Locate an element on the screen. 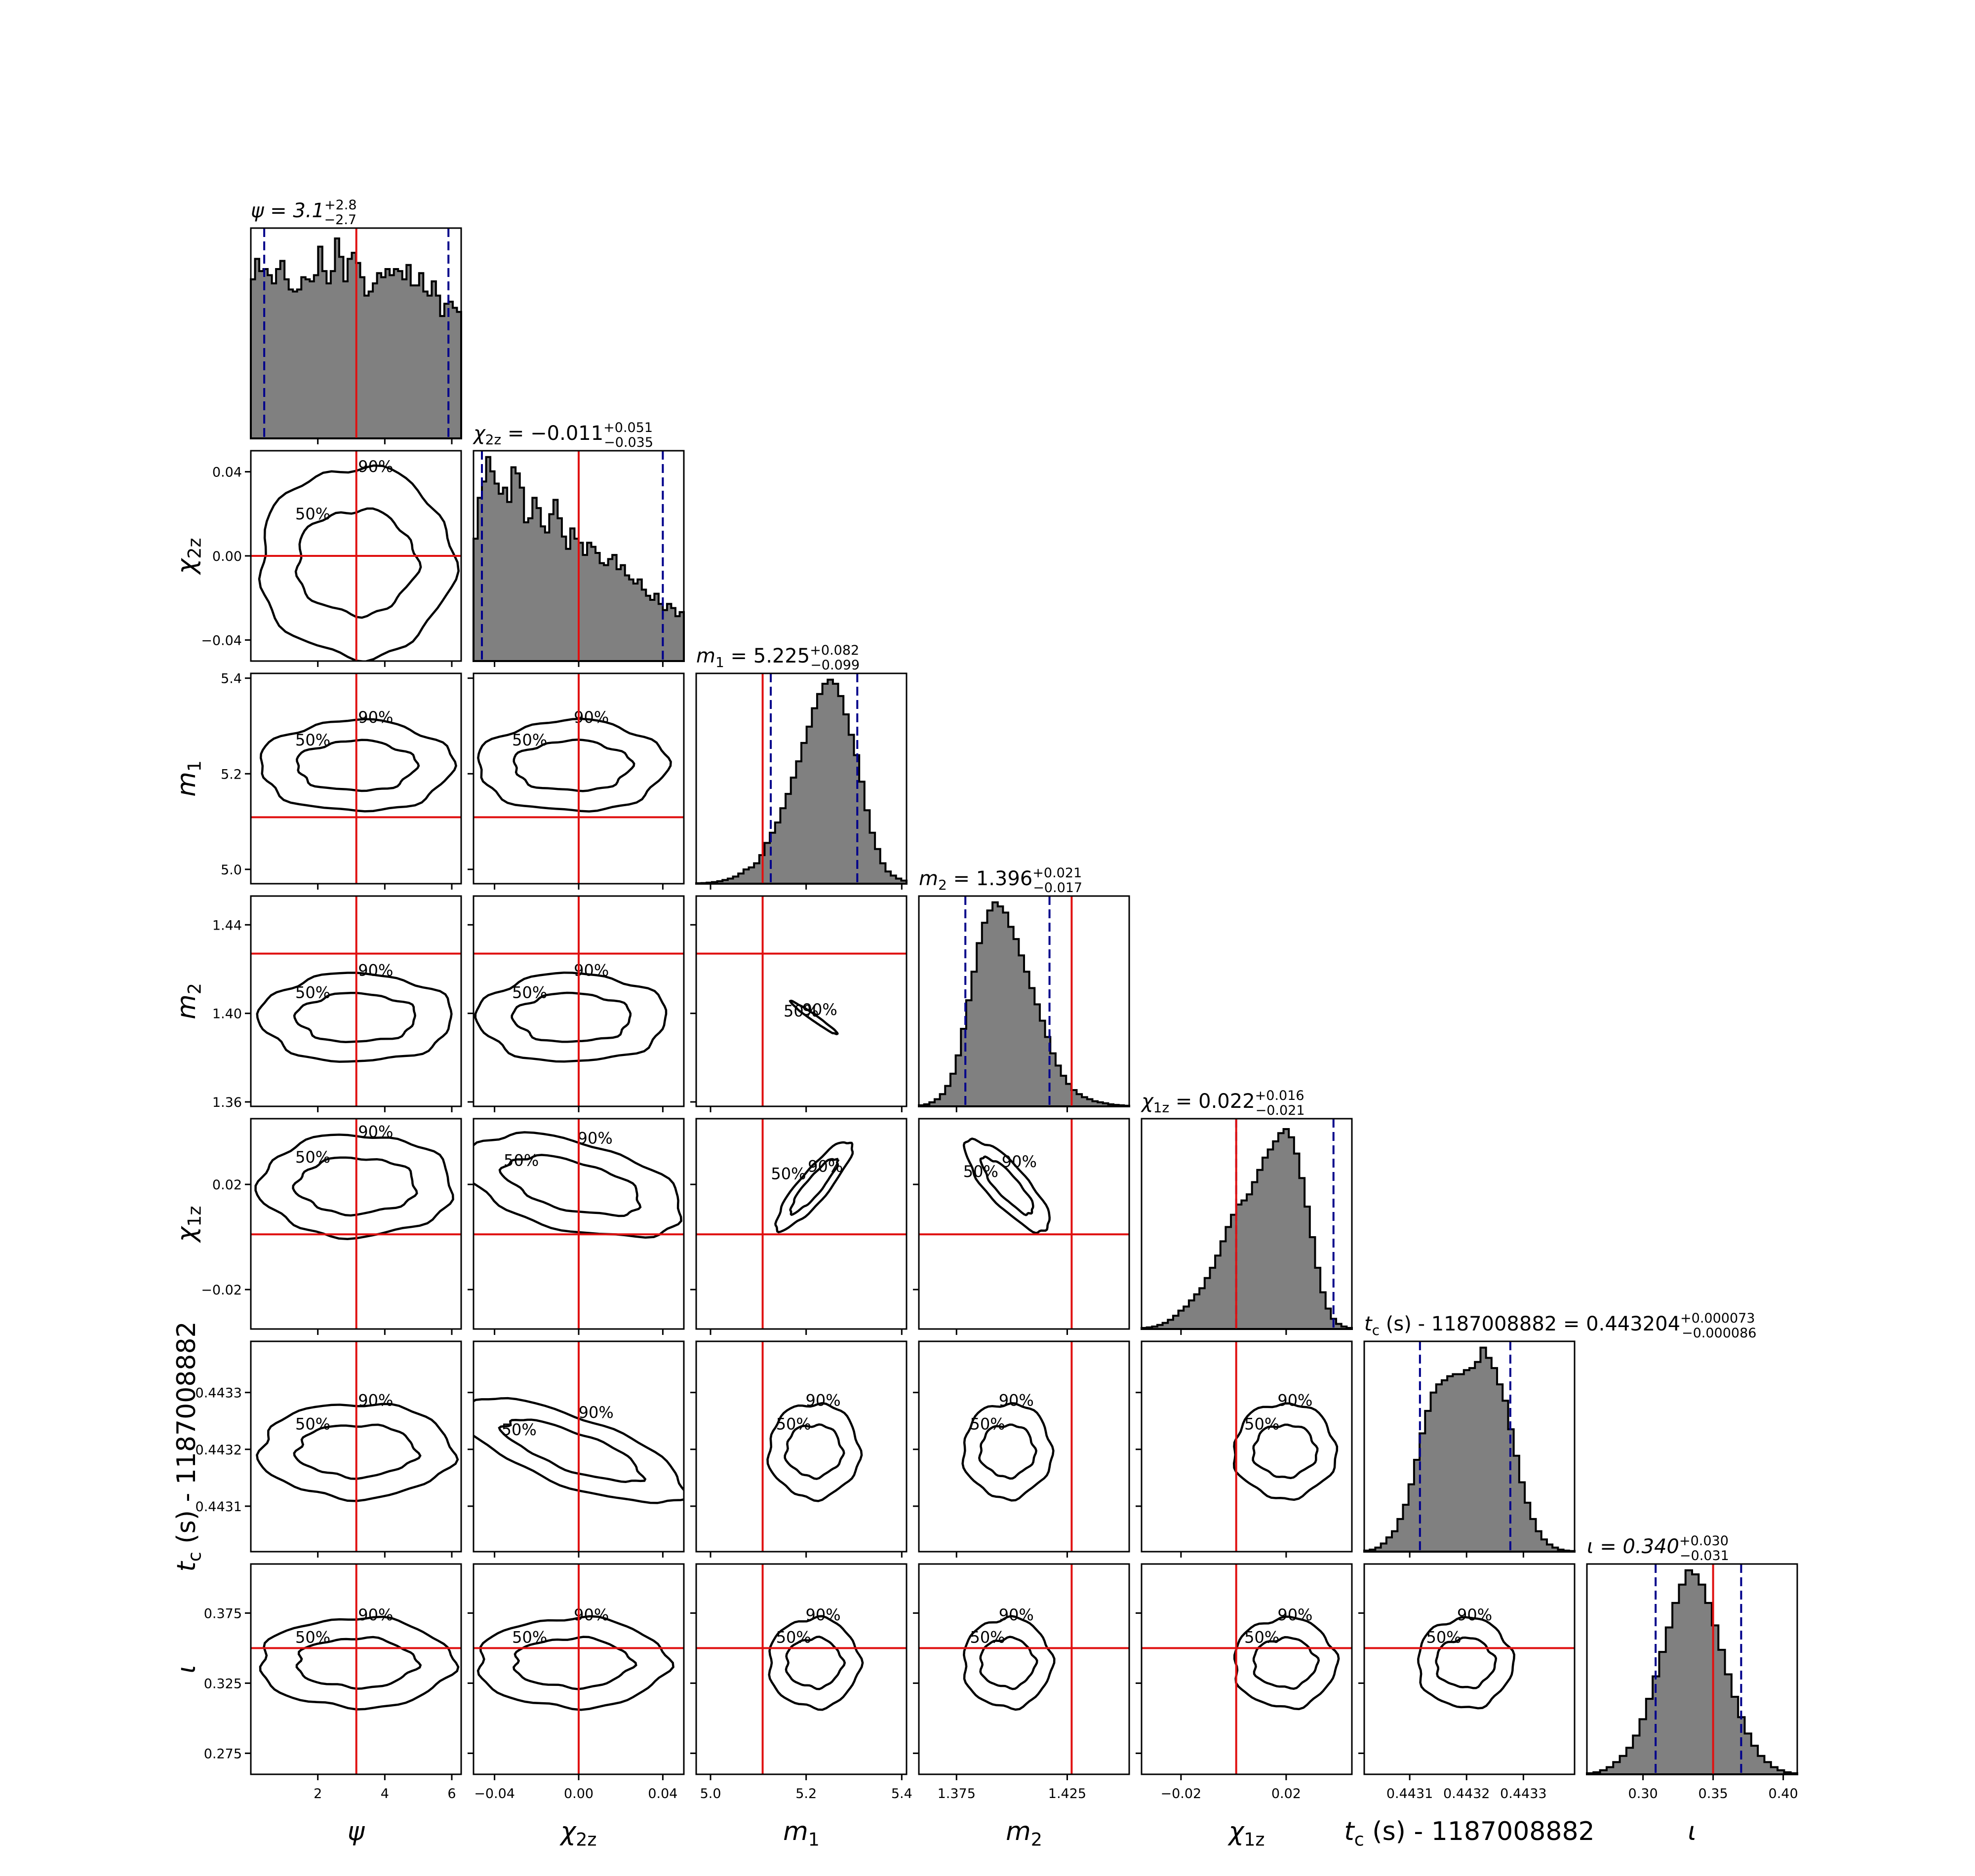 The height and width of the screenshot is (1876, 1975). y-axis-label-tc: tc (s) - 1187008882 is located at coordinates (189, 1446).